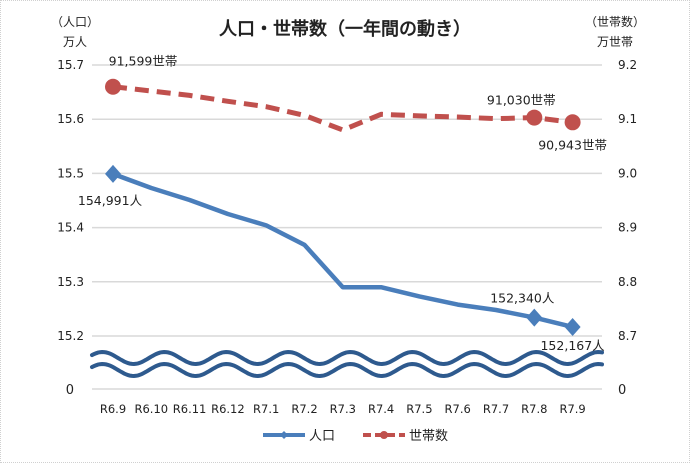 The height and width of the screenshot is (463, 690). Describe the element at coordinates (615, 21) in the screenshot. I see `right-axis-label-1: （世帯数）` at that location.